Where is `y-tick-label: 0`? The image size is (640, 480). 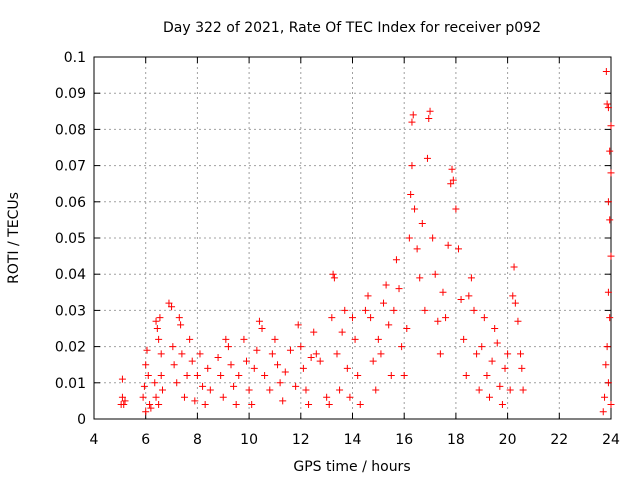 y-tick-label: 0 is located at coordinates (81, 420).